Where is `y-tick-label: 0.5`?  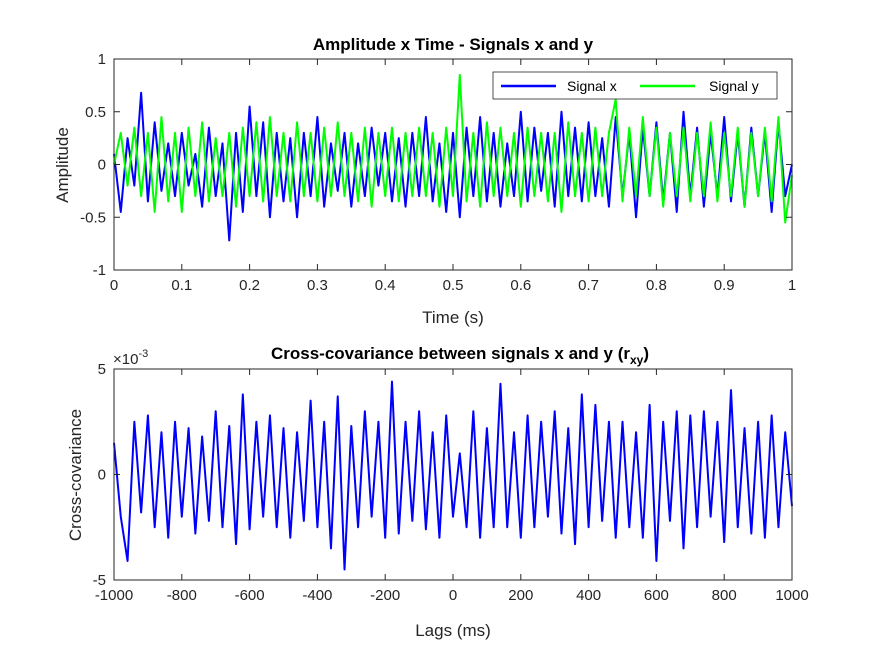
y-tick-label: 0.5 is located at coordinates (95, 112).